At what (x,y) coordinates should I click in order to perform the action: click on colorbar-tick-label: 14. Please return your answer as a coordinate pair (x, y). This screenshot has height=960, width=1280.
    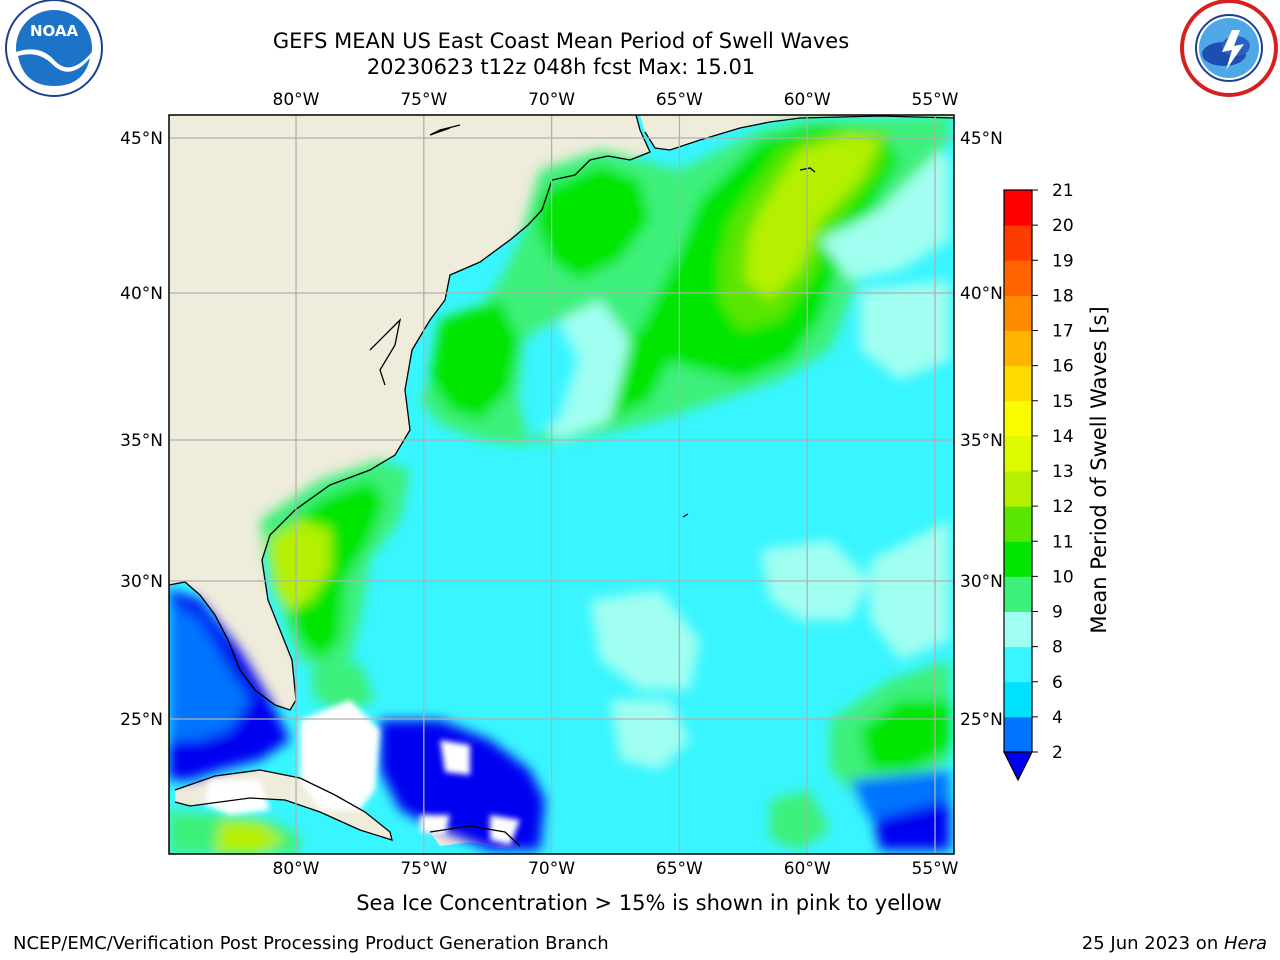
    Looking at the image, I should click on (1063, 437).